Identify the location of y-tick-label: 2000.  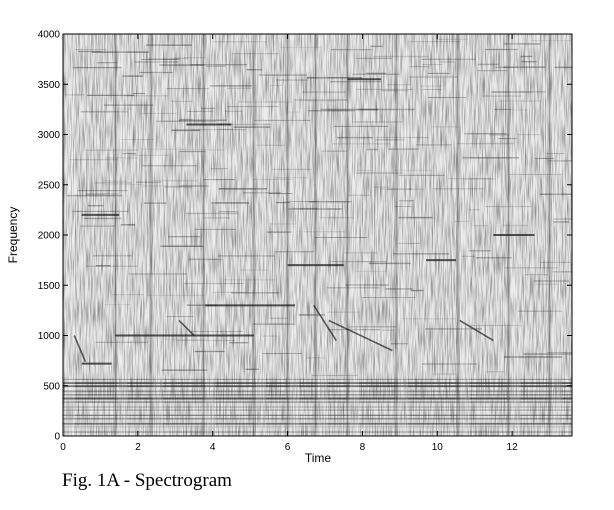
(49, 236).